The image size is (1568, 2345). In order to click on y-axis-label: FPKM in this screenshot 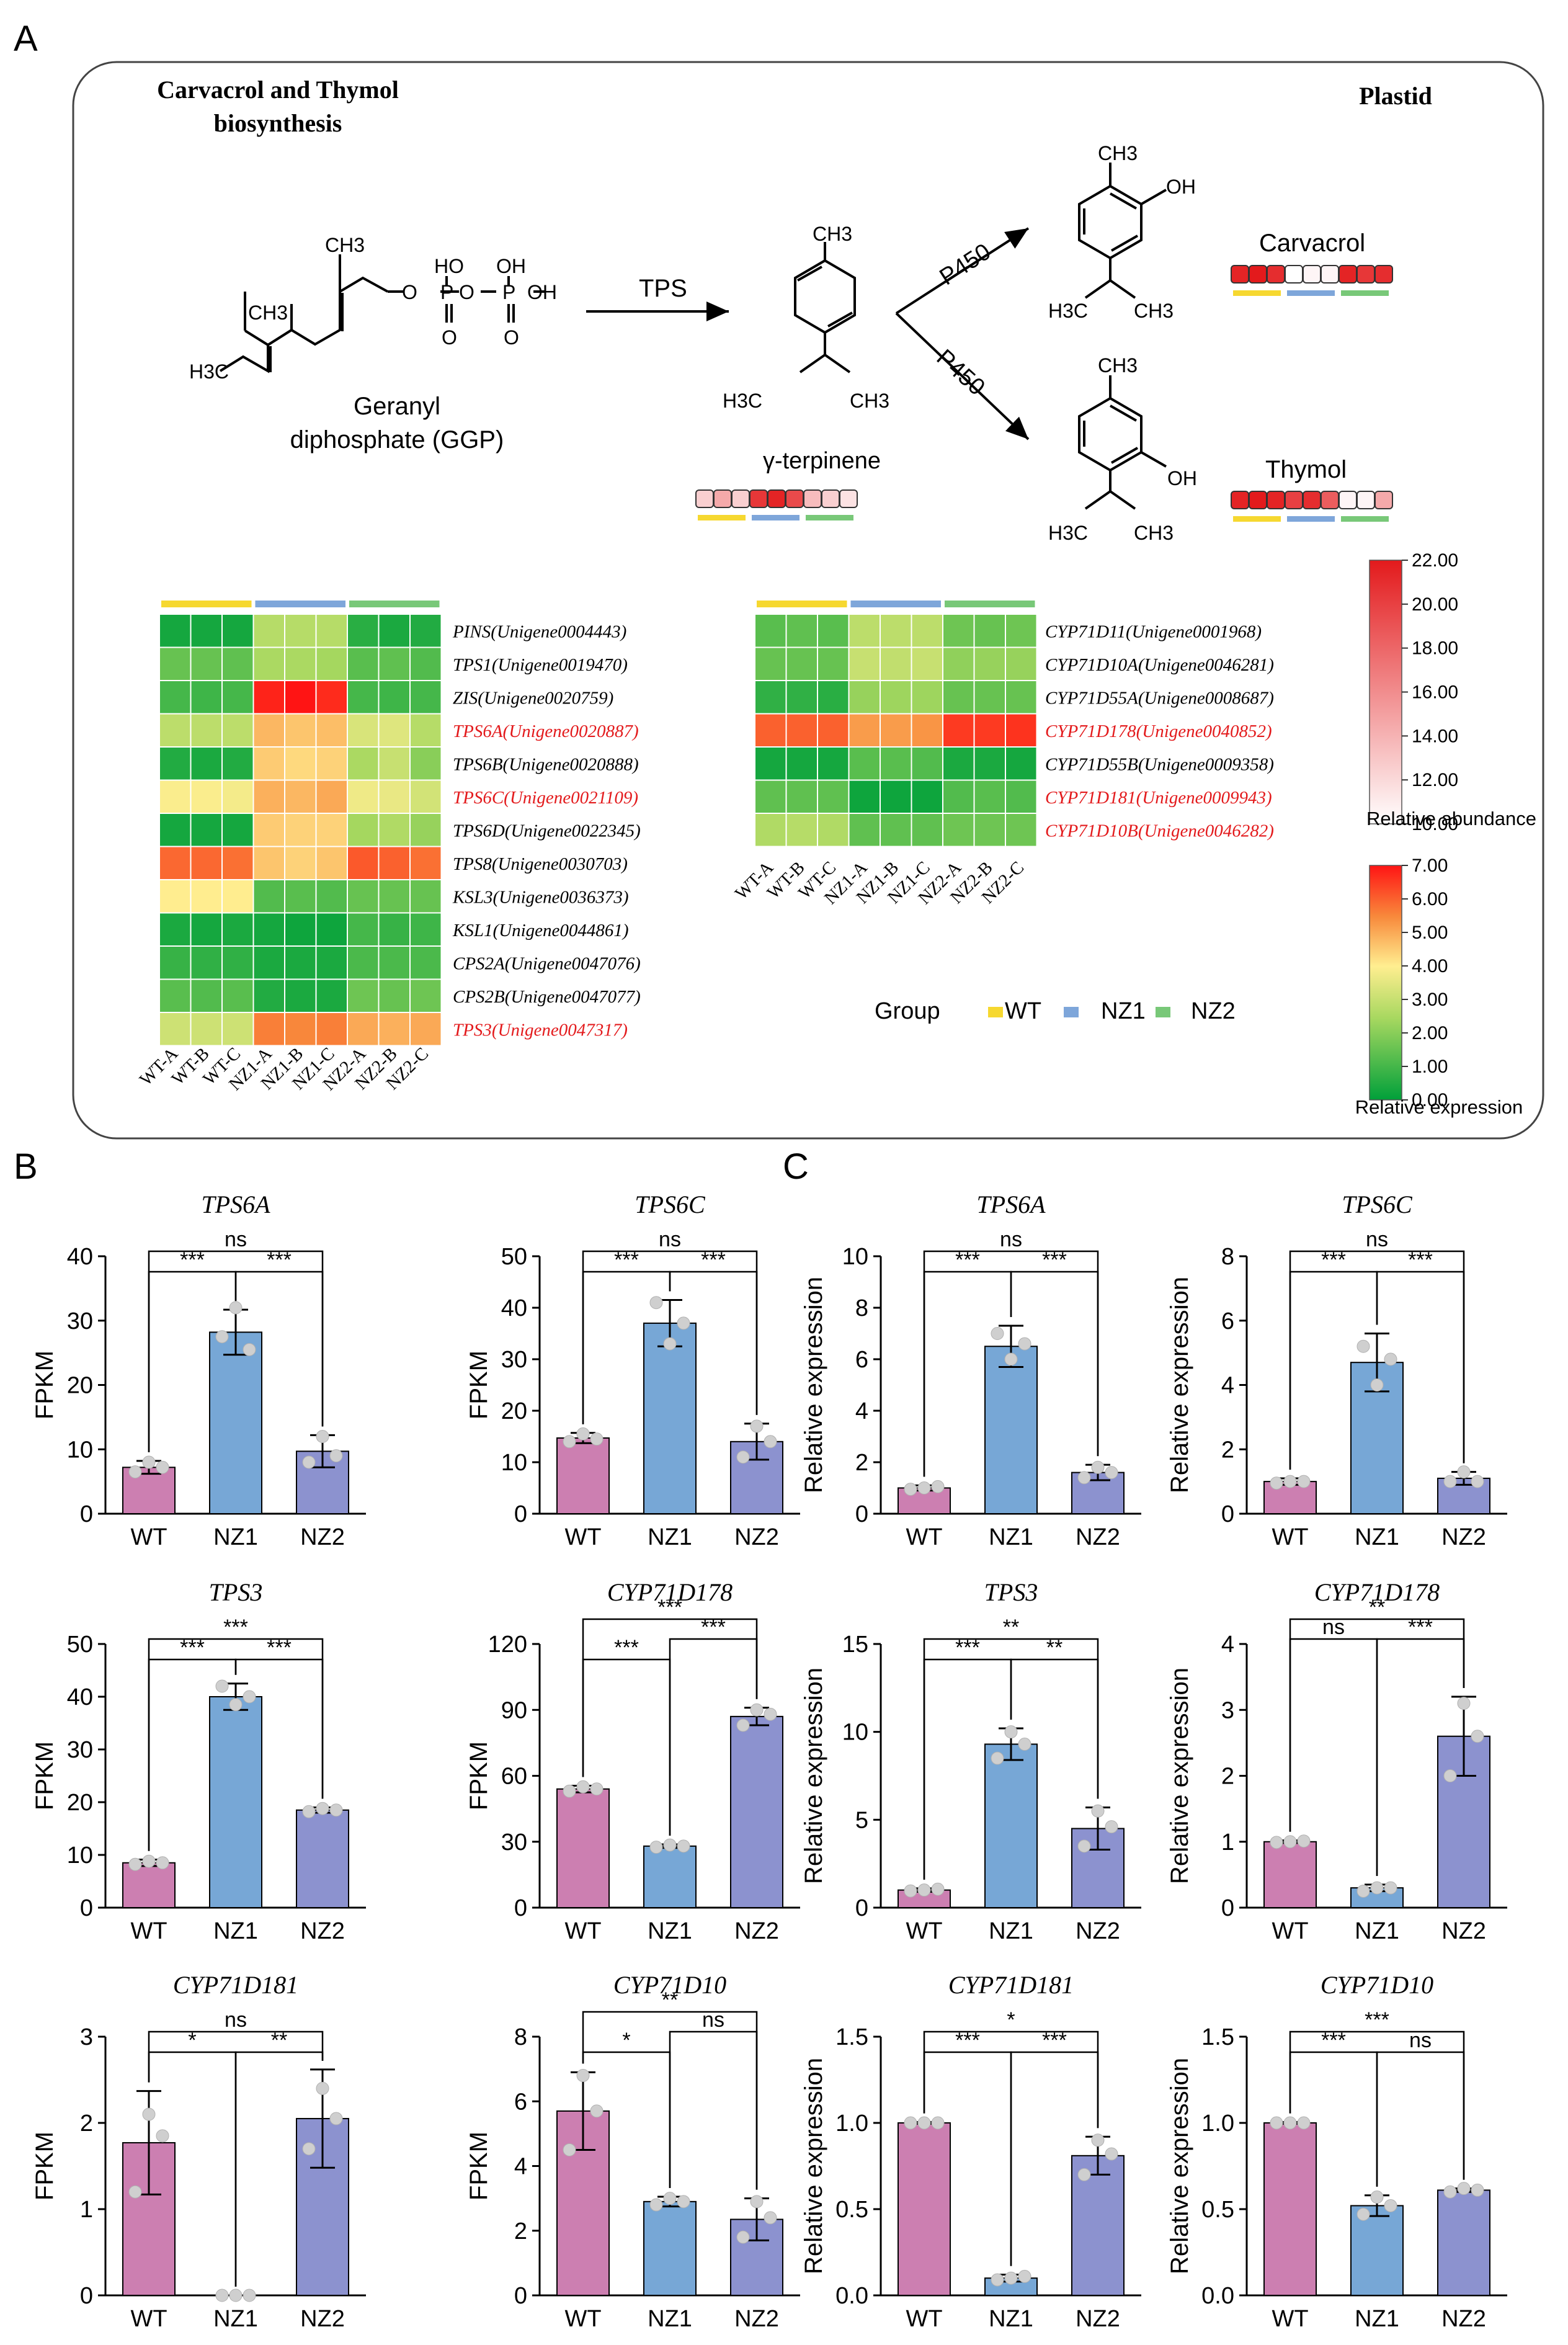, I will do `click(44, 1385)`.